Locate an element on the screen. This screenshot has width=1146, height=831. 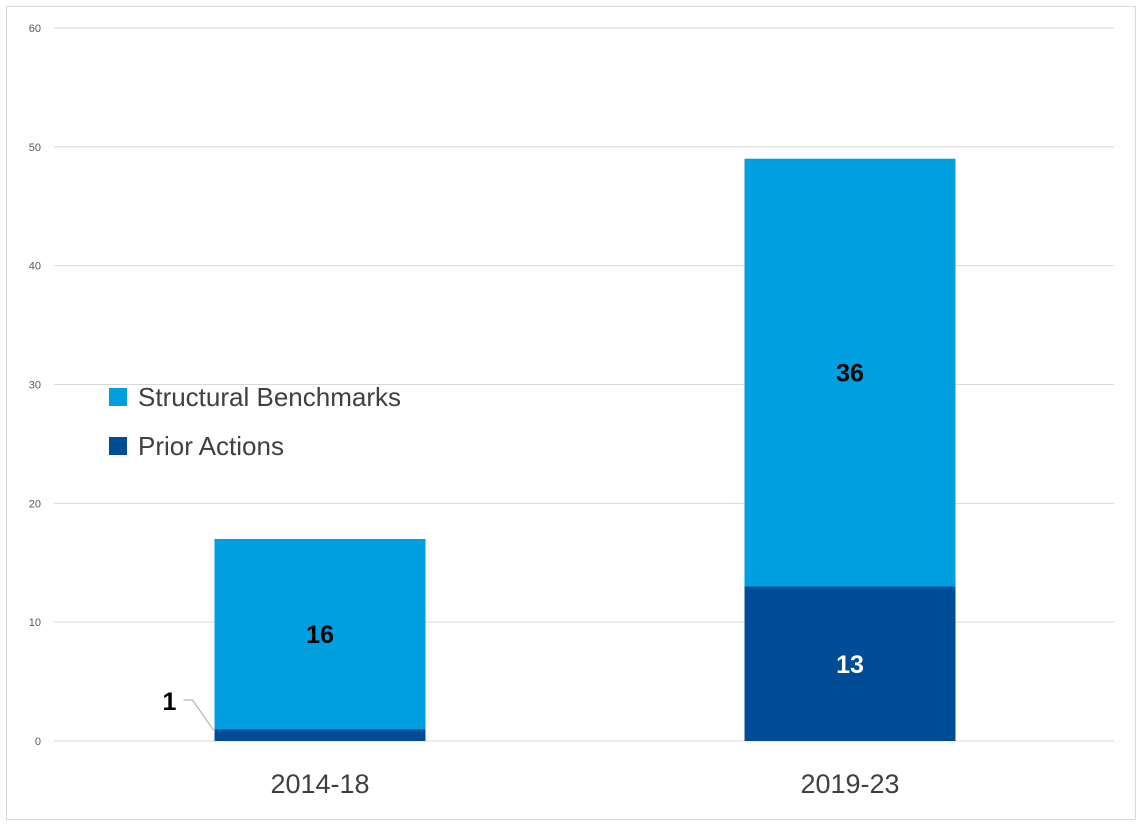
legend-label-structural-benchmarks: Structural Benchmarks is located at coordinates (269, 397).